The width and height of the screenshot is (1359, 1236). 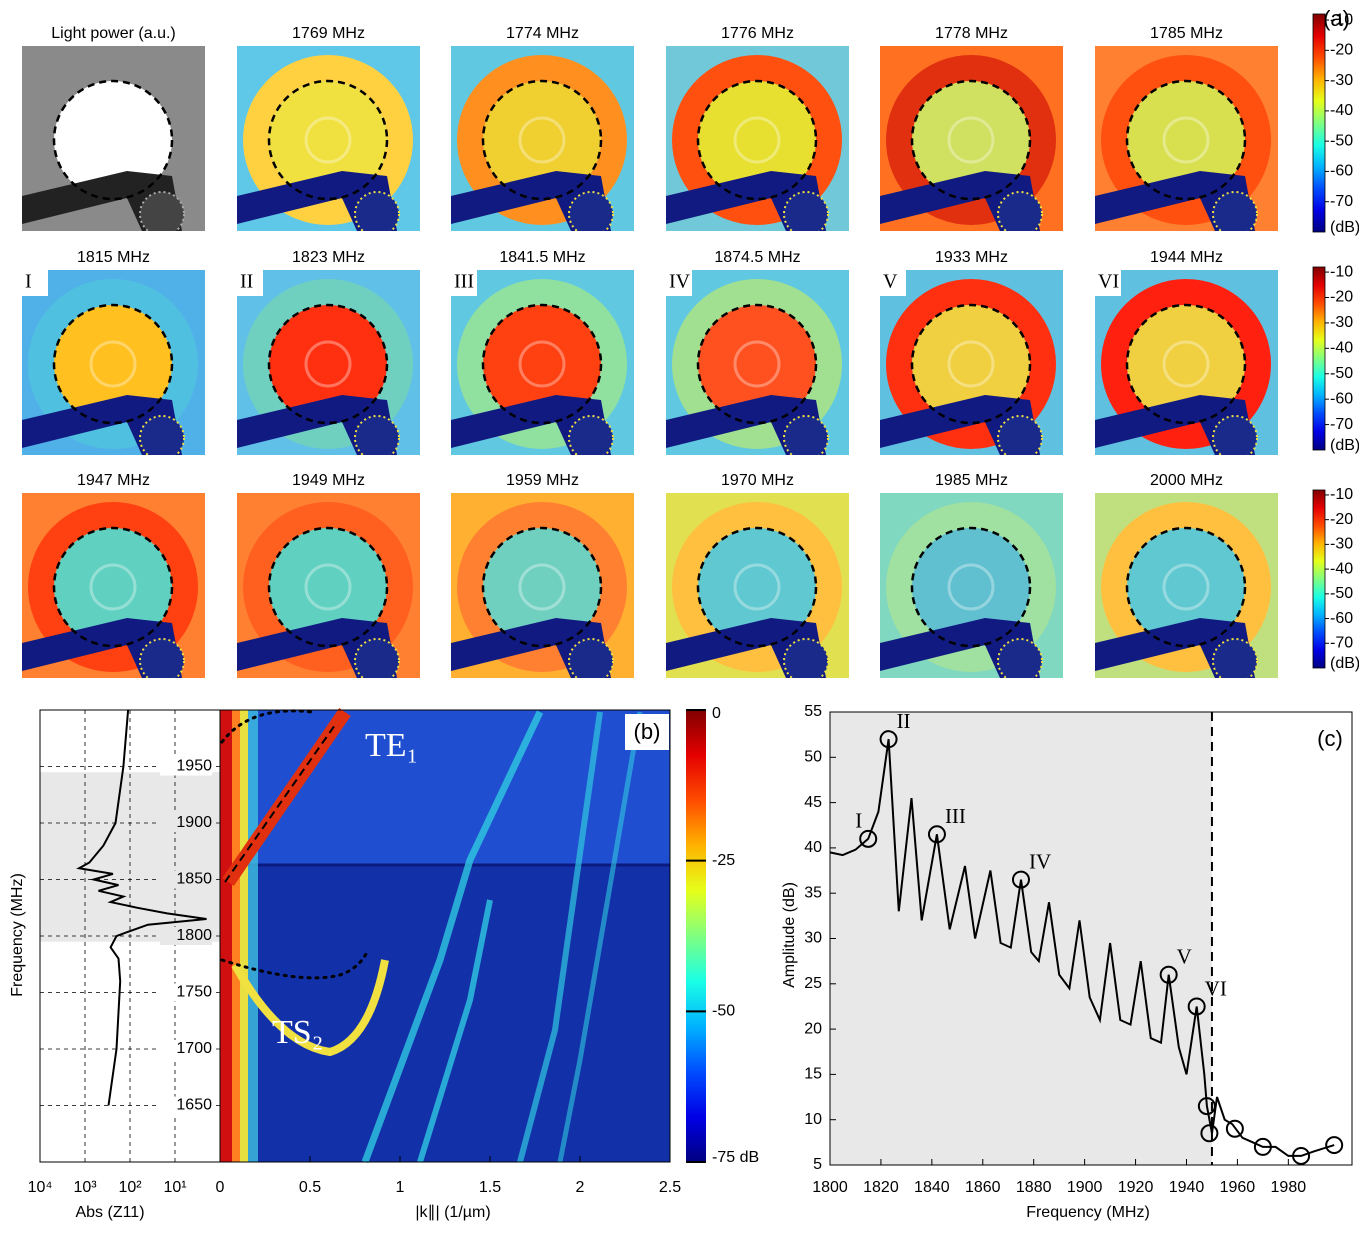 I want to click on marker-label: V, so click(x=1184, y=957).